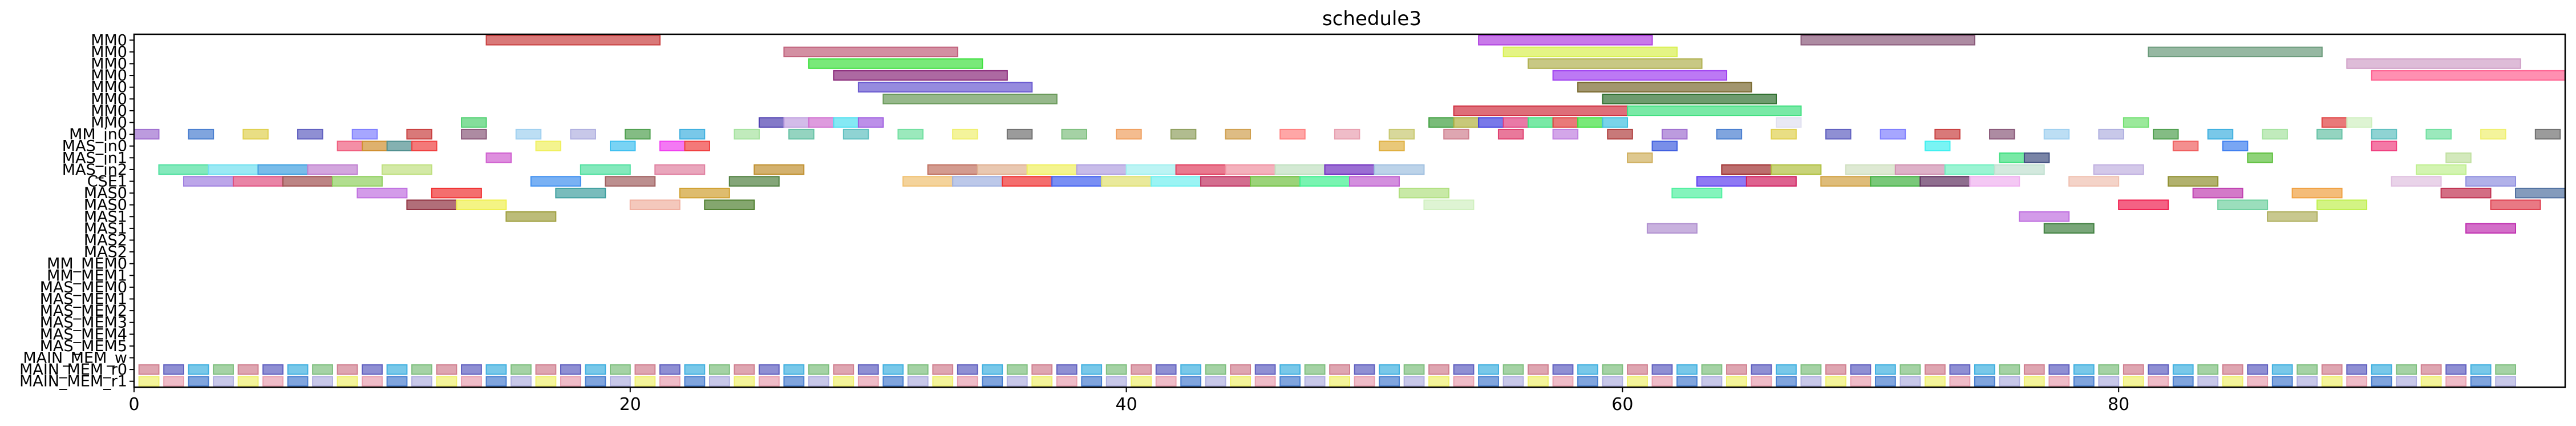 The height and width of the screenshot is (426, 2576). What do you see at coordinates (630, 405) in the screenshot?
I see `x-tick-label: 20` at bounding box center [630, 405].